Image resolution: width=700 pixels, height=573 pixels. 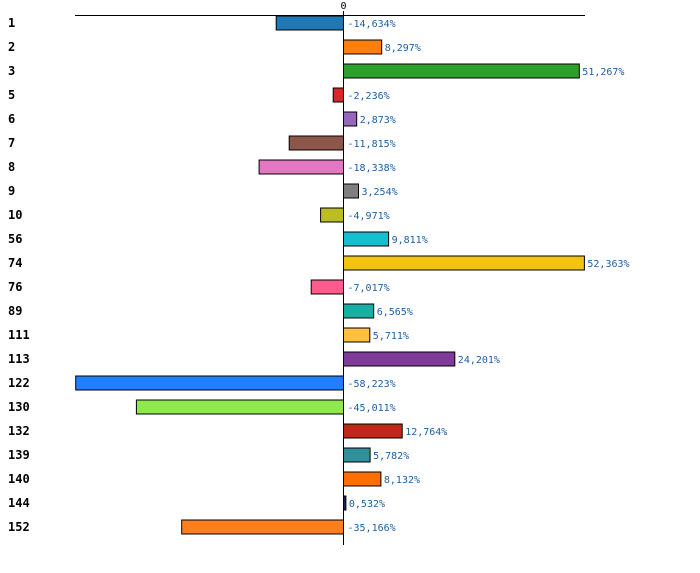 What do you see at coordinates (372, 168) in the screenshot?
I see `value-label: -18,338%` at bounding box center [372, 168].